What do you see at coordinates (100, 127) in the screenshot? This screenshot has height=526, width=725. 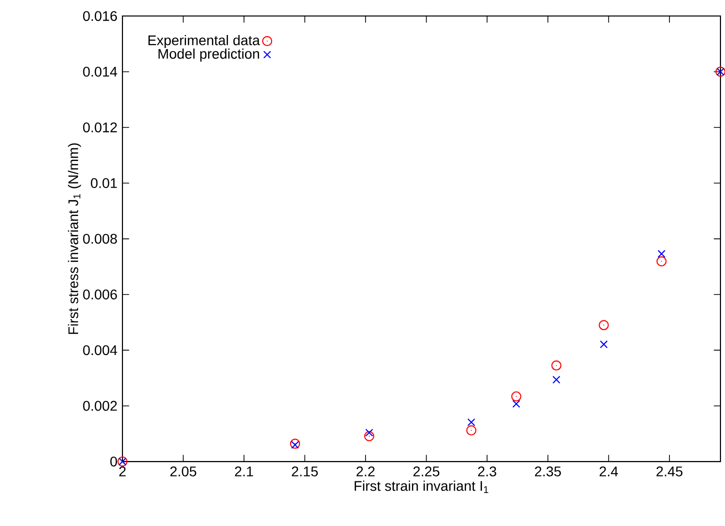 I see `y-tick-label: 0.012` at bounding box center [100, 127].